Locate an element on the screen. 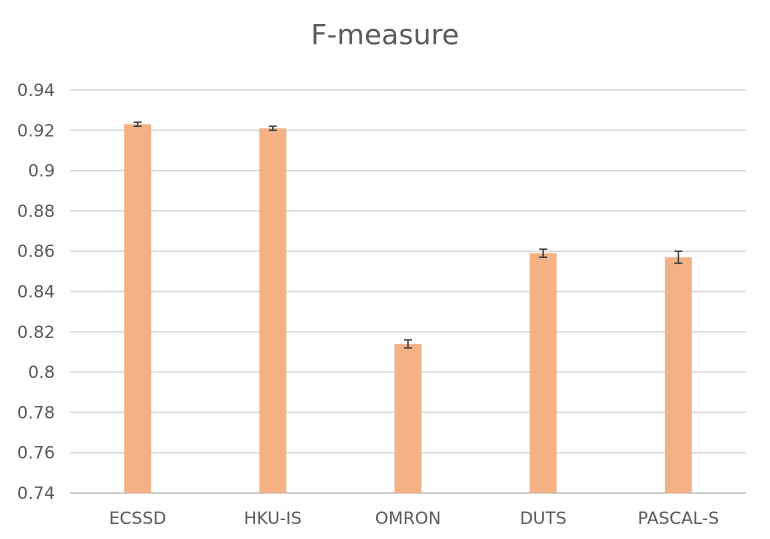 This screenshot has height=539, width=770. y-tick-label: 0.88 is located at coordinates (36, 212).